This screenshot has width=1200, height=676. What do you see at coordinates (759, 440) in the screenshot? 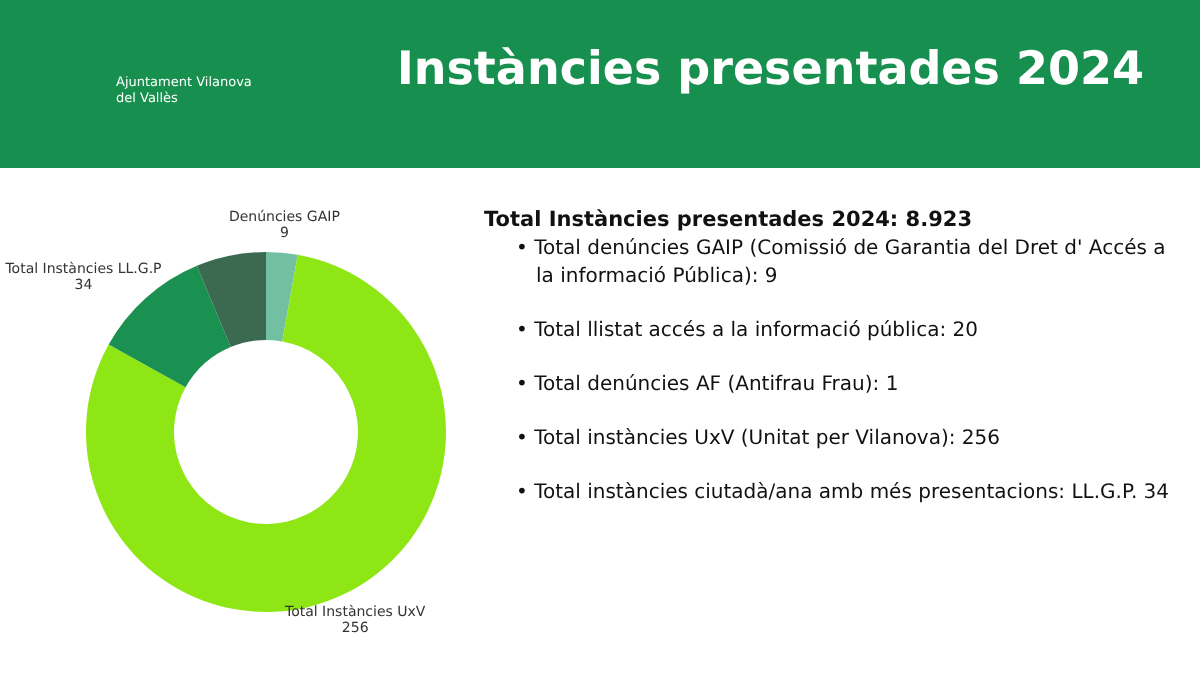
I see `text: • Total instàncies UxV (Unitat per Vilanova): 256` at bounding box center [759, 440].